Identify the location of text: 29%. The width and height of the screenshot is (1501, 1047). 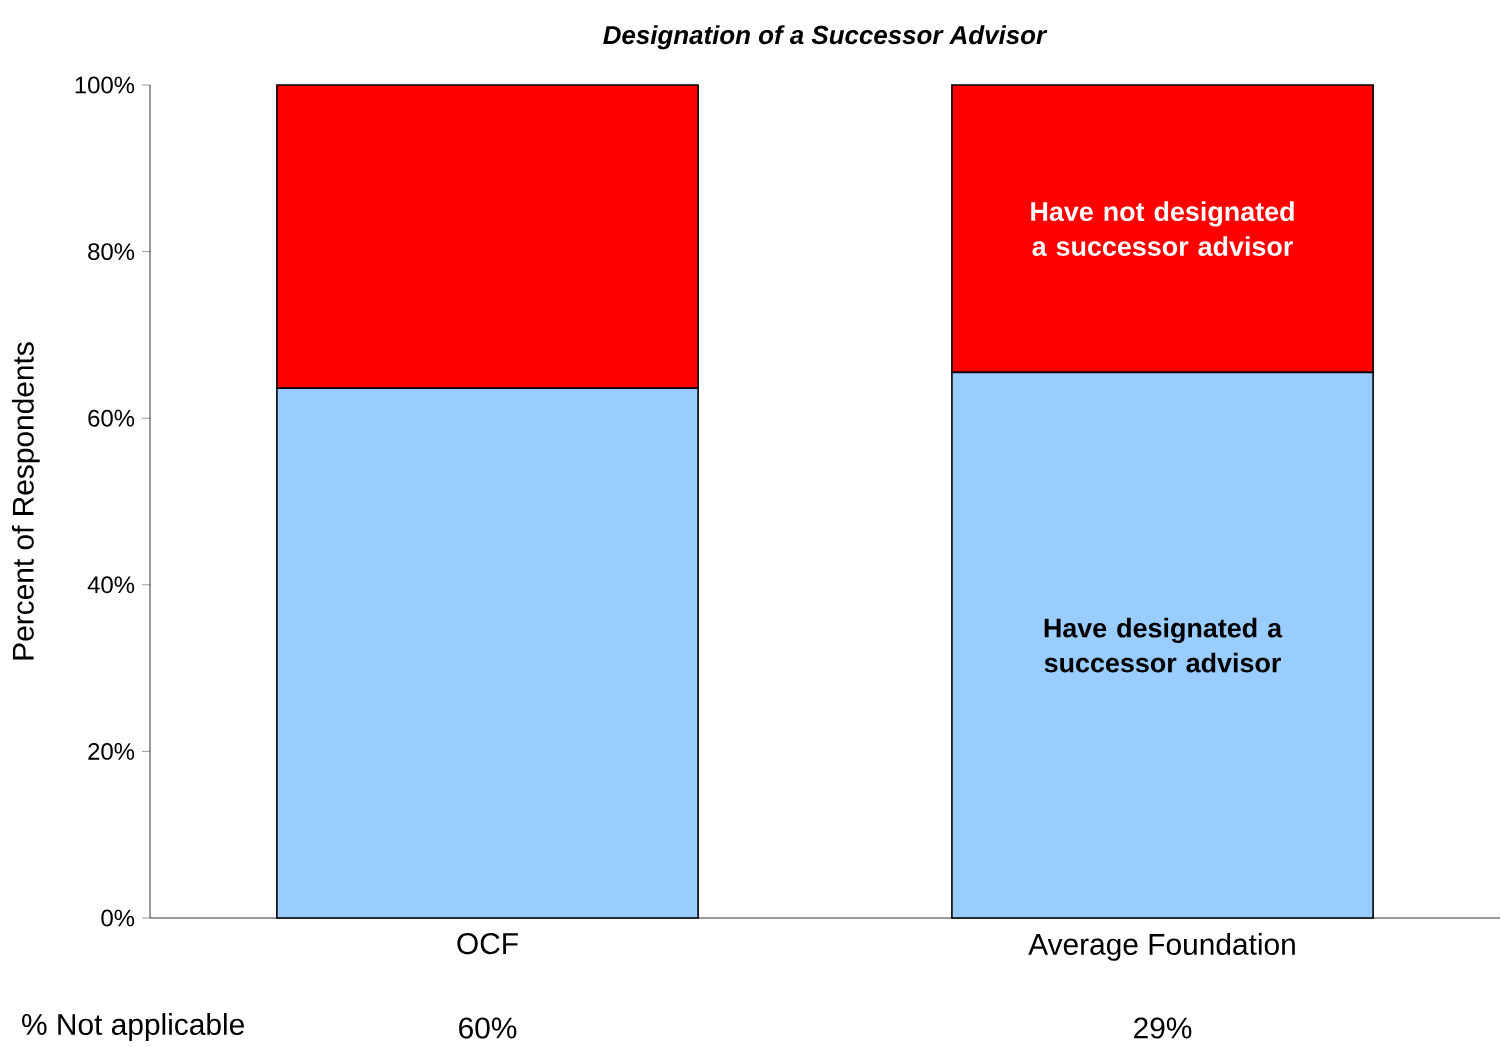
(1163, 1028).